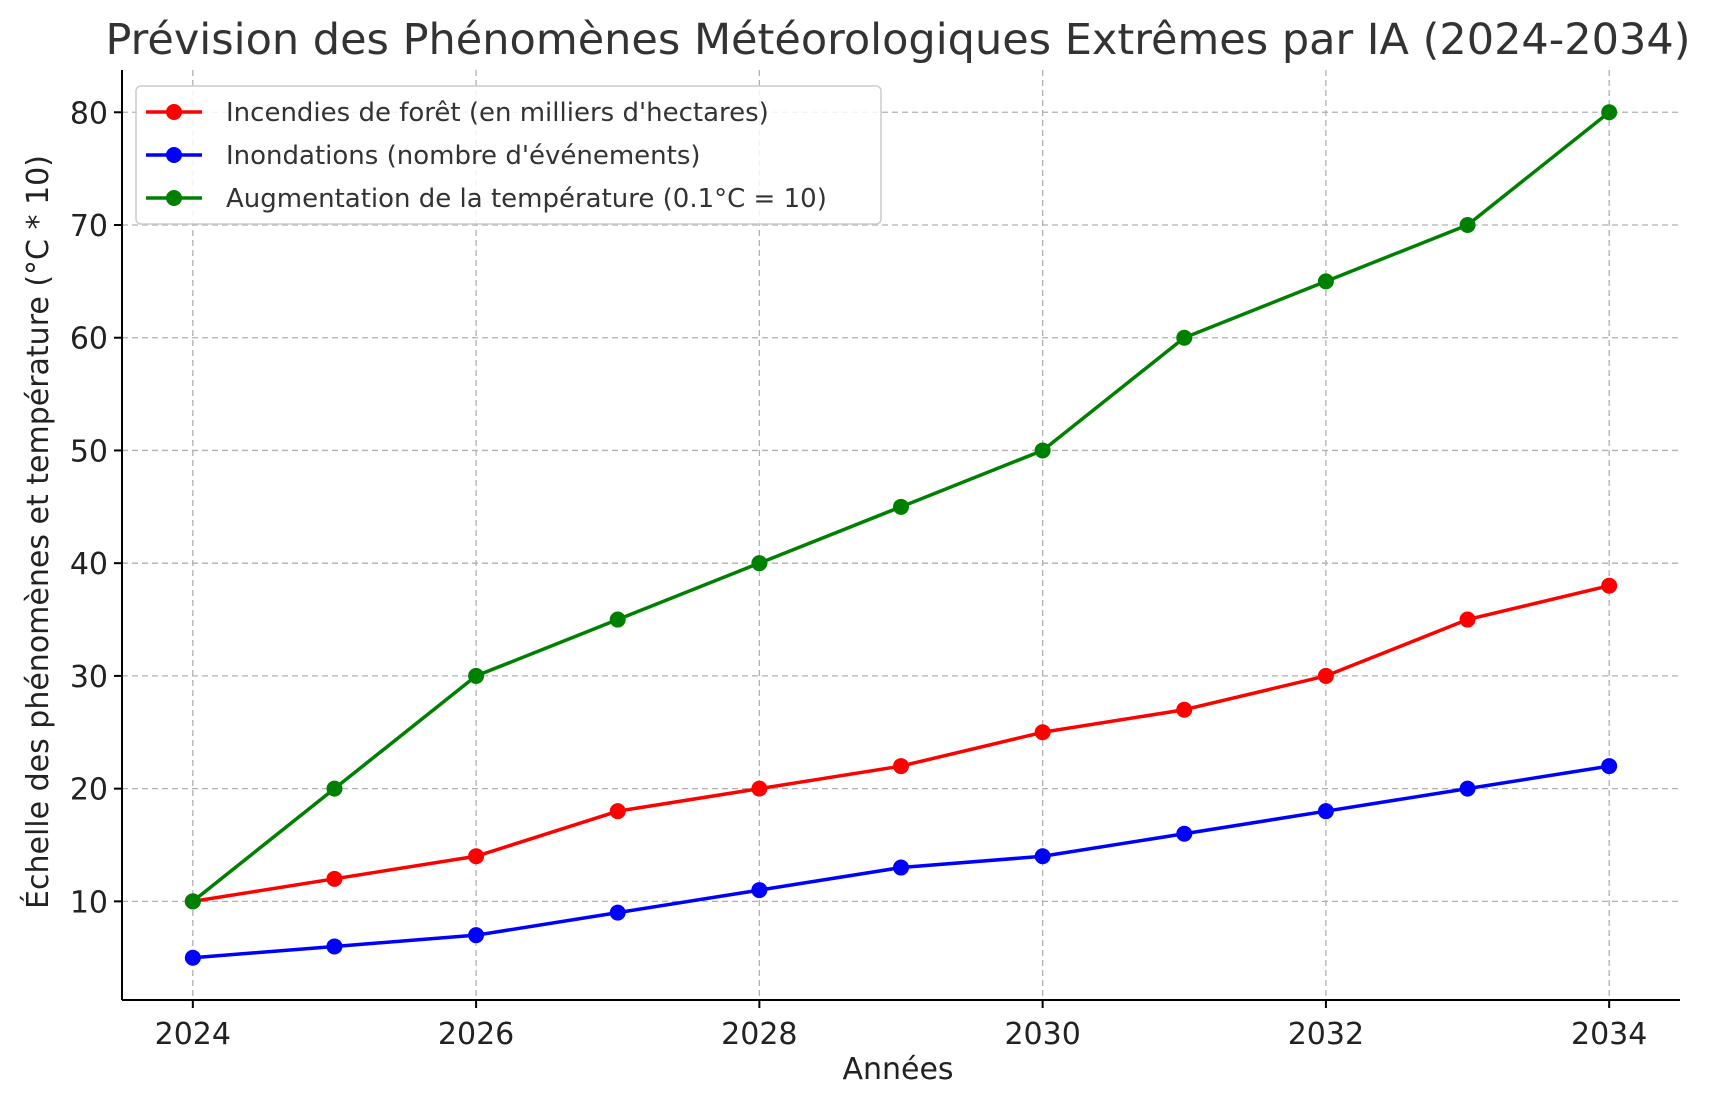  What do you see at coordinates (89, 451) in the screenshot?
I see `y-tick-label: 50` at bounding box center [89, 451].